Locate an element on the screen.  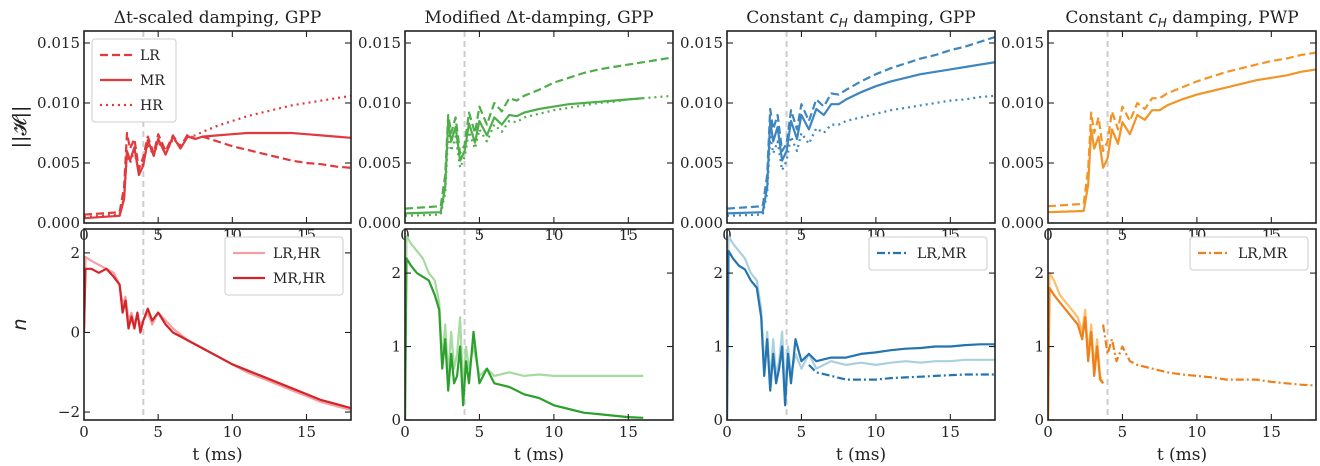
legend-label: LR,HR is located at coordinates (296, 254).